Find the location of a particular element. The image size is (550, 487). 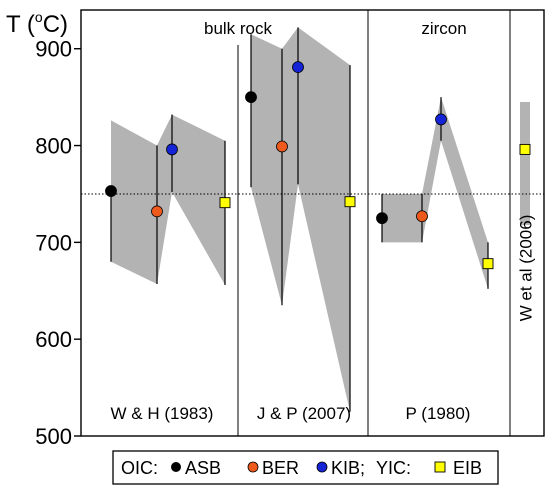

y-axis-title-superscript: o is located at coordinates (39, 17).